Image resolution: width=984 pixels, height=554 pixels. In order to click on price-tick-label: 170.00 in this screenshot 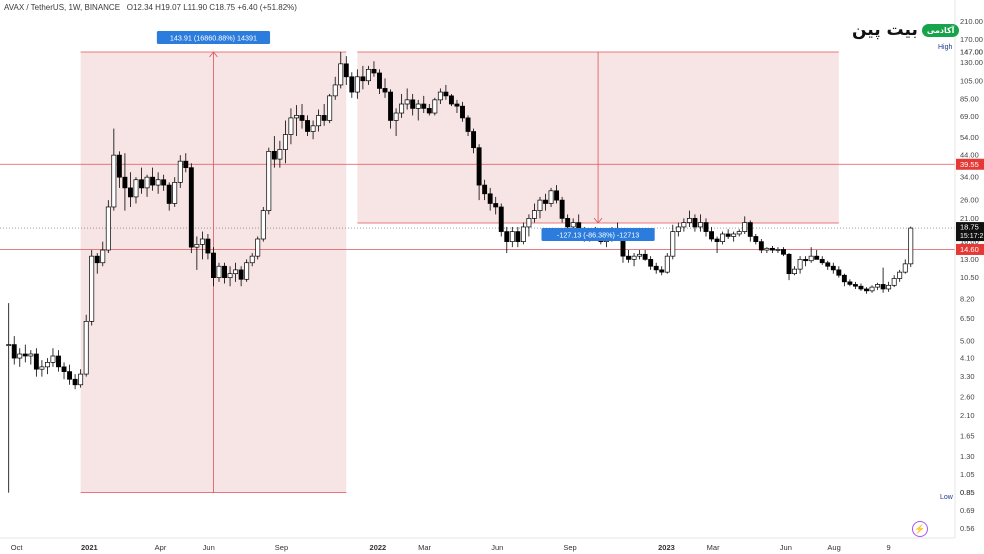, I will do `click(971, 39)`.